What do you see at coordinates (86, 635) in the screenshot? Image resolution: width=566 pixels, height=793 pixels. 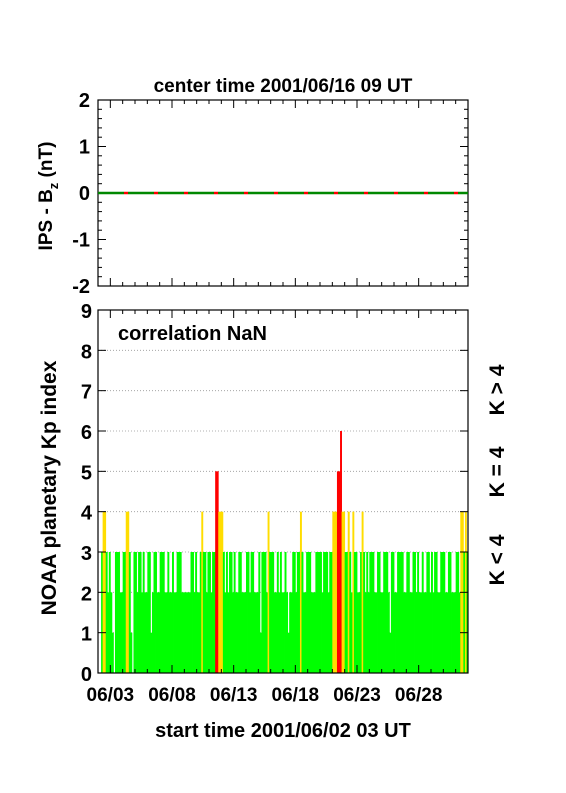 I see `kp-ytick-label: 1` at bounding box center [86, 635].